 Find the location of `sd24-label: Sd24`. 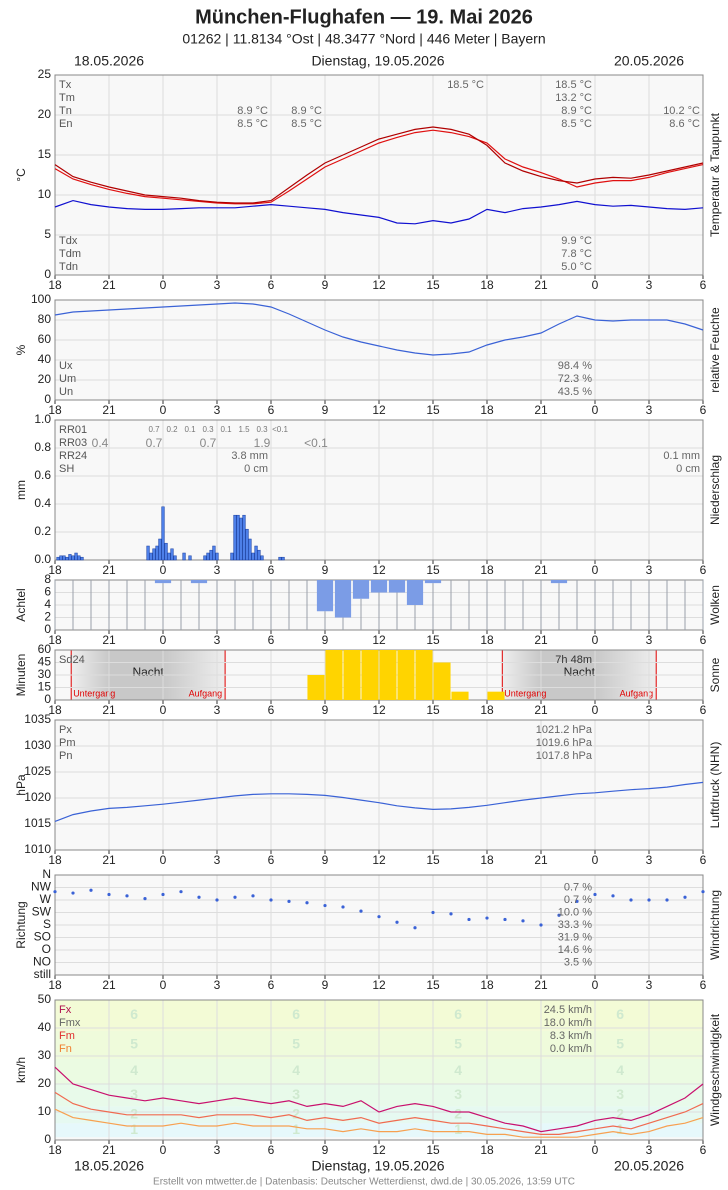

sd24-label: Sd24 is located at coordinates (72, 660).